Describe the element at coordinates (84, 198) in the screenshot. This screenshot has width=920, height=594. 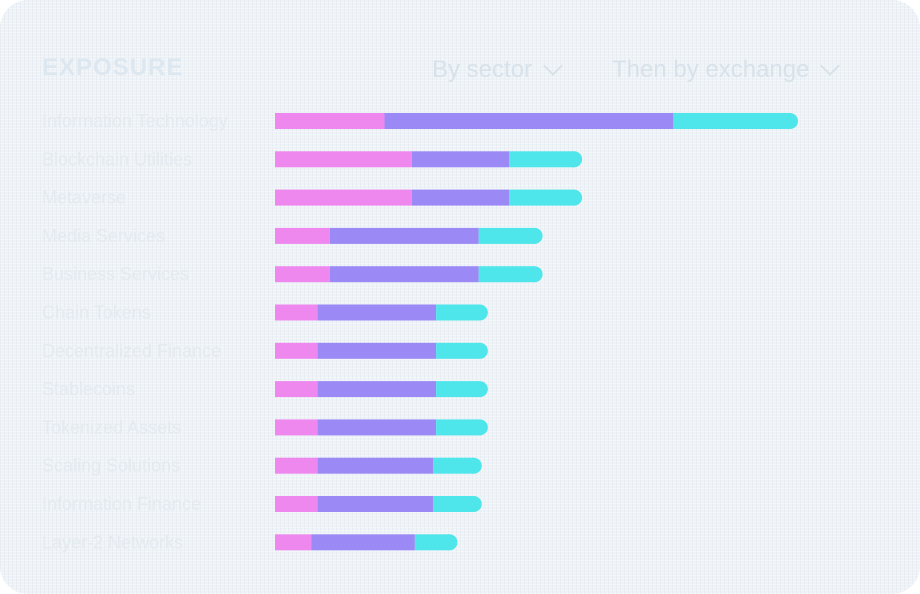
I see `category-label: Metaverse` at that location.